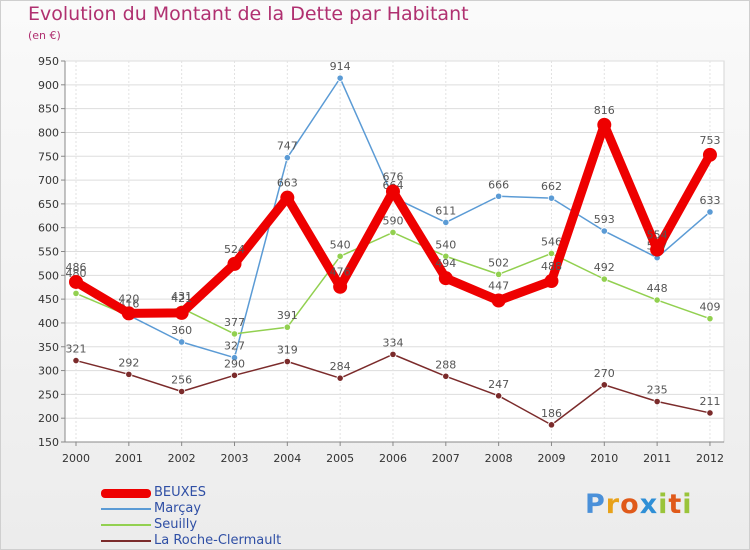  What do you see at coordinates (392, 220) in the screenshot?
I see `data-label-seuilly: 590` at bounding box center [392, 220].